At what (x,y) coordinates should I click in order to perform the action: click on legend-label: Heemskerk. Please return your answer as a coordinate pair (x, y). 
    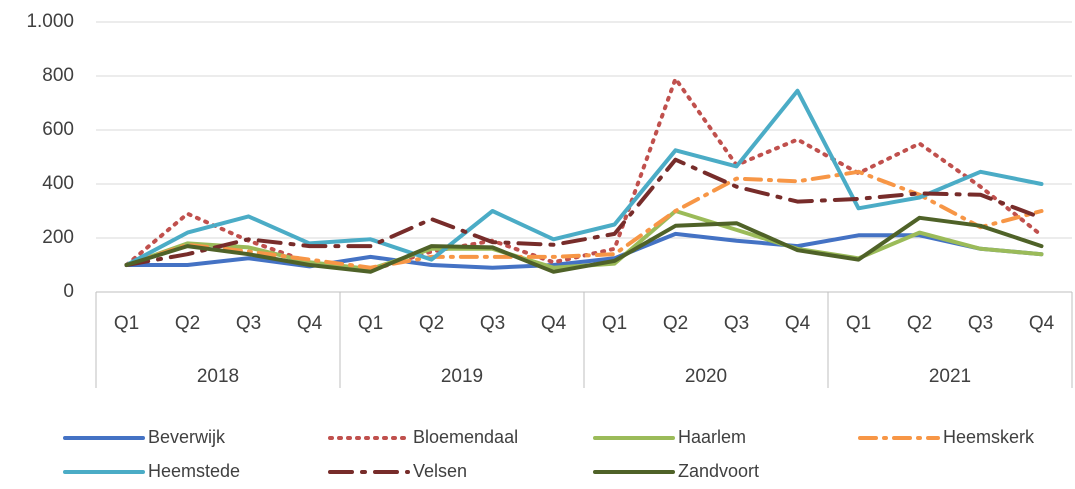
    Looking at the image, I should click on (989, 437).